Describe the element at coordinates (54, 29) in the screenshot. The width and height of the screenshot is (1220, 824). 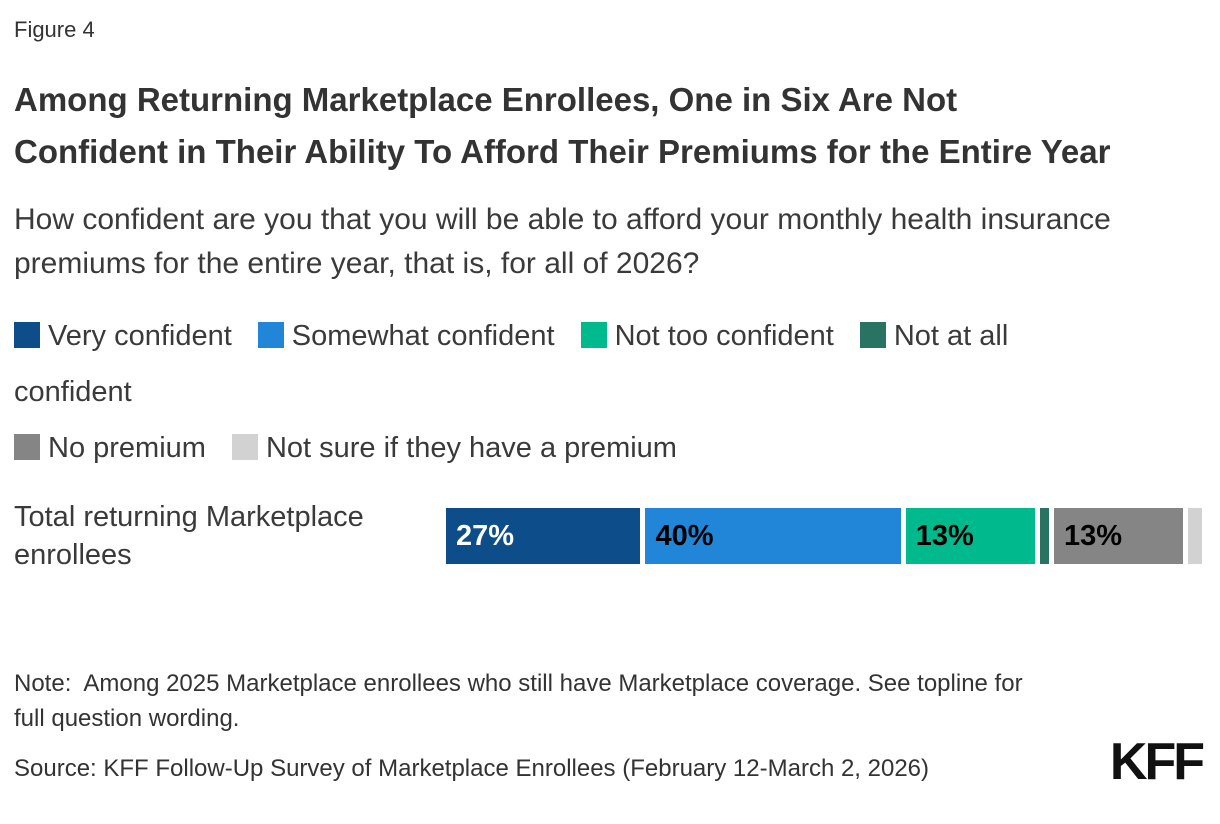
I see `figure-number: Figure 4` at that location.